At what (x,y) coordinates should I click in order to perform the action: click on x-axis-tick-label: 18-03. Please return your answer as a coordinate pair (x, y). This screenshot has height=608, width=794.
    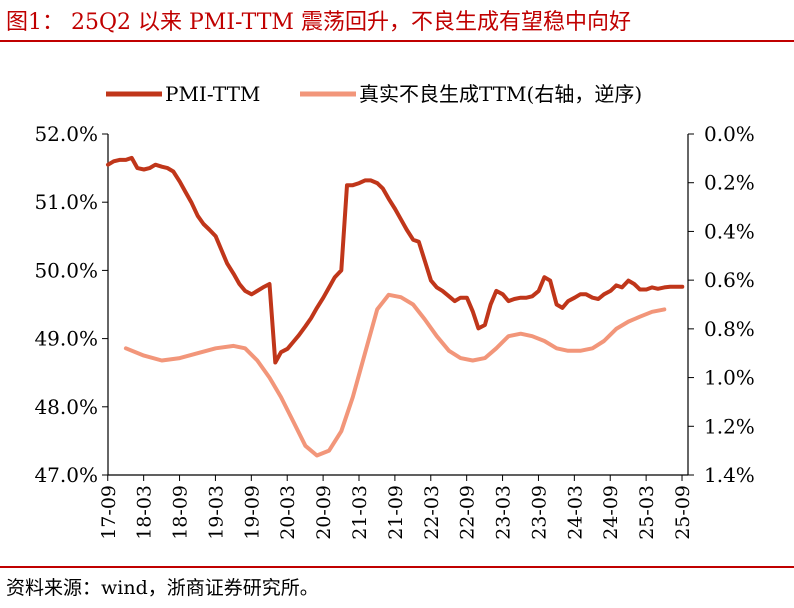
    Looking at the image, I should click on (145, 512).